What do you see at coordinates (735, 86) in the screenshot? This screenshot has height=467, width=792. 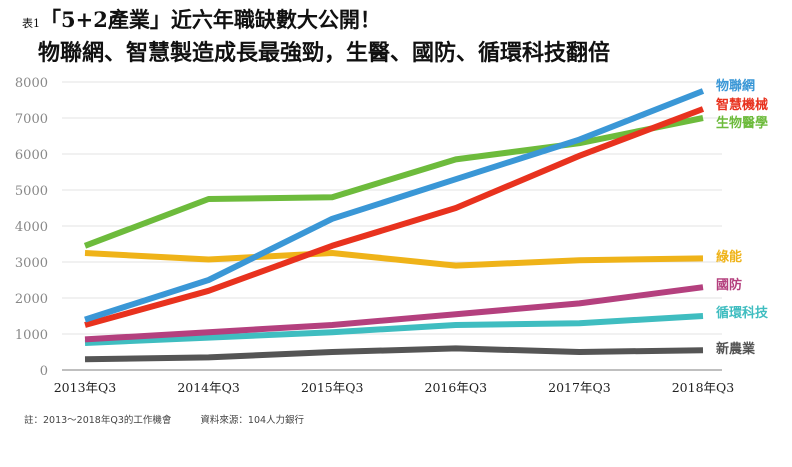 I see `series-label: 物聯網` at bounding box center [735, 86].